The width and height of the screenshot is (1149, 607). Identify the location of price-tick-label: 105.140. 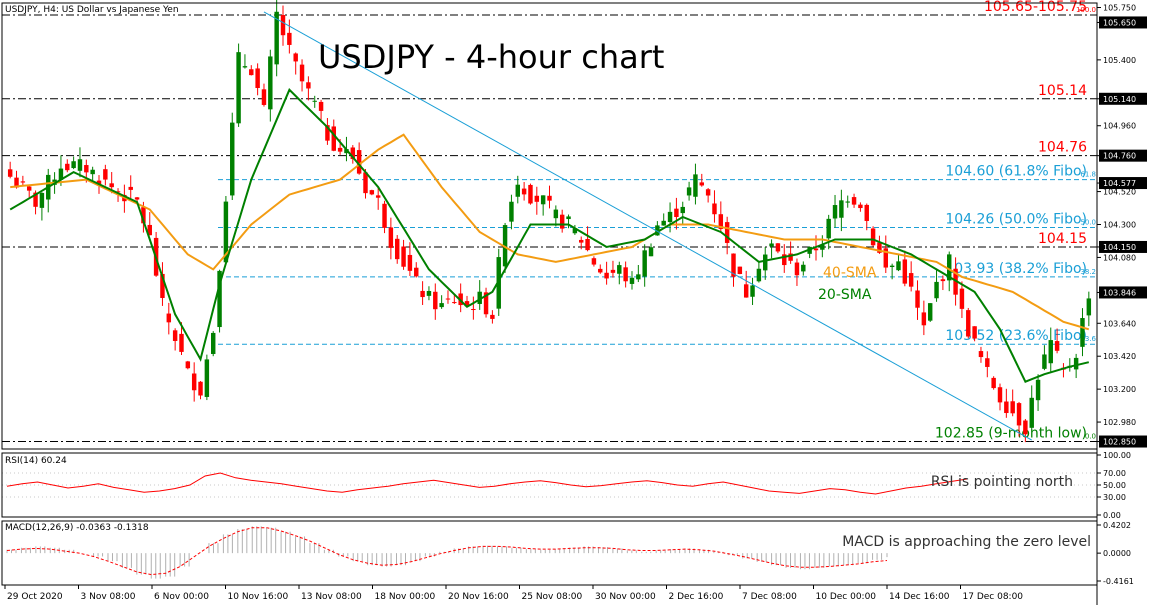
(1119, 99).